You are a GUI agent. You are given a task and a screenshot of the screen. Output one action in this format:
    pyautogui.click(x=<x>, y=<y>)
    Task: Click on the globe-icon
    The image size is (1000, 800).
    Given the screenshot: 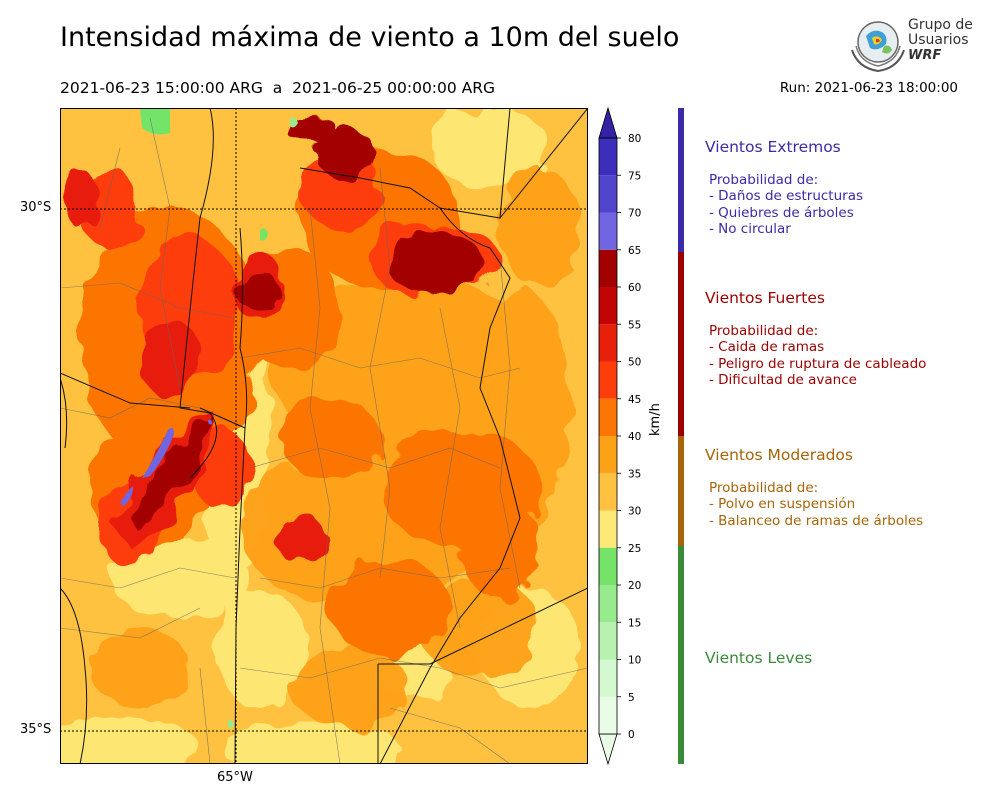 What is the action you would take?
    pyautogui.click(x=878, y=47)
    